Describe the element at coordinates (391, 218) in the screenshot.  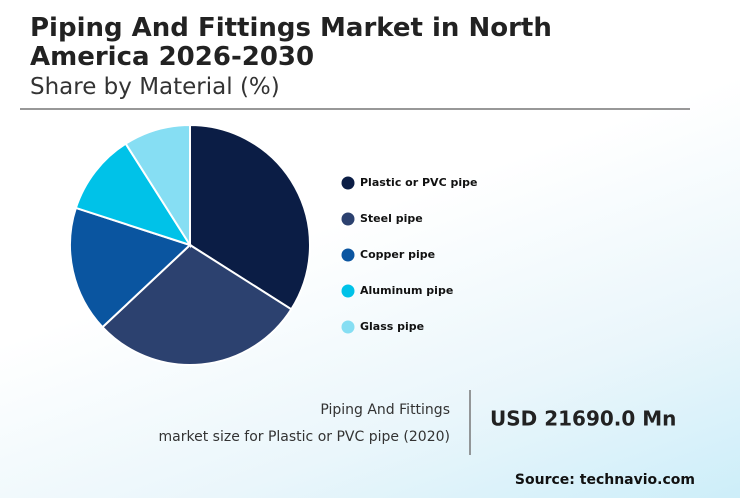
I see `legend-label: Steel pipe` at that location.